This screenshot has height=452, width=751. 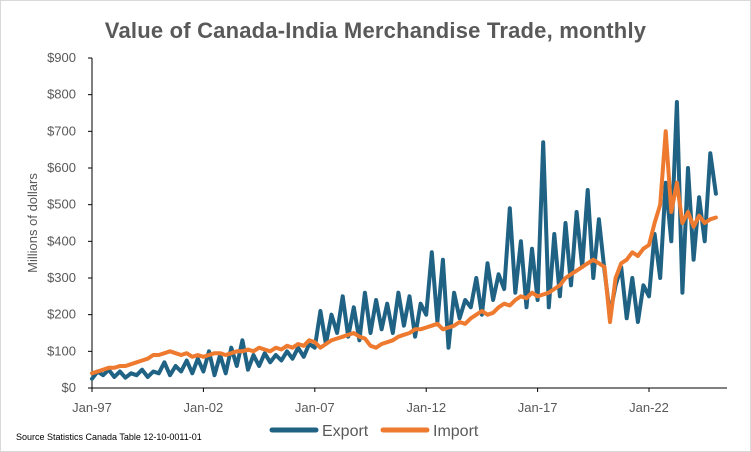 What do you see at coordinates (92, 407) in the screenshot?
I see `x-tick-label: Jan-97` at bounding box center [92, 407].